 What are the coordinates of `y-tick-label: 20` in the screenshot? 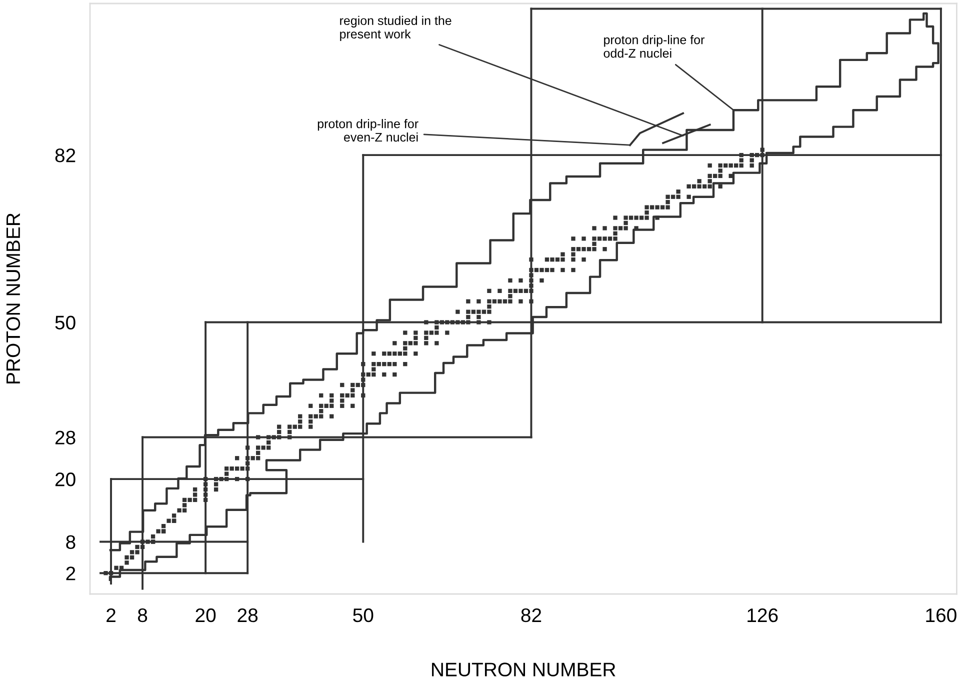 It's located at (65, 479).